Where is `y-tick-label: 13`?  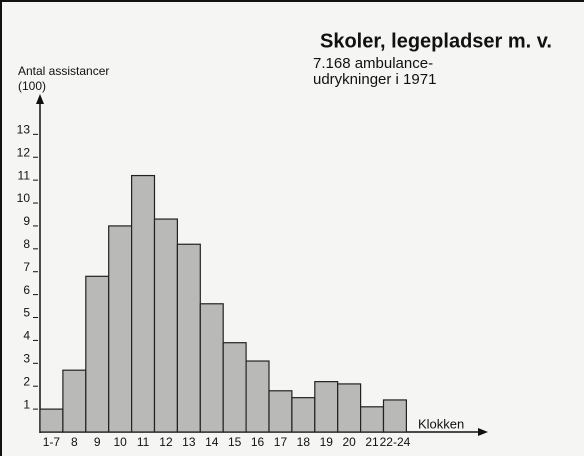
y-tick-label: 13 is located at coordinates (24, 130).